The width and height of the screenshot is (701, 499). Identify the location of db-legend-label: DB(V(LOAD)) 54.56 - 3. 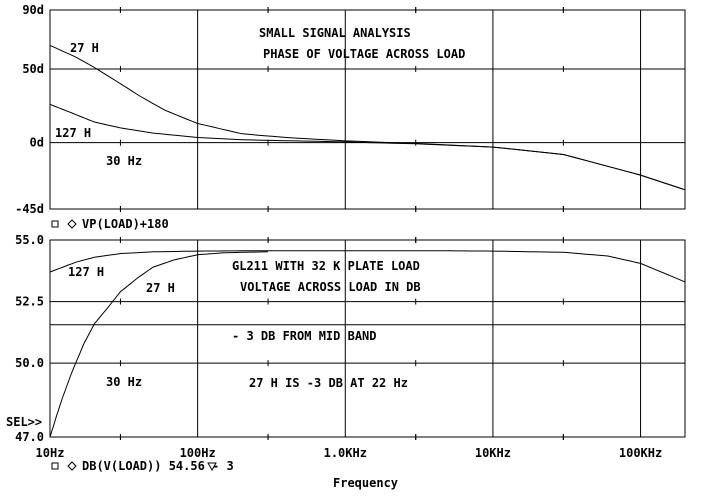
(158, 466).